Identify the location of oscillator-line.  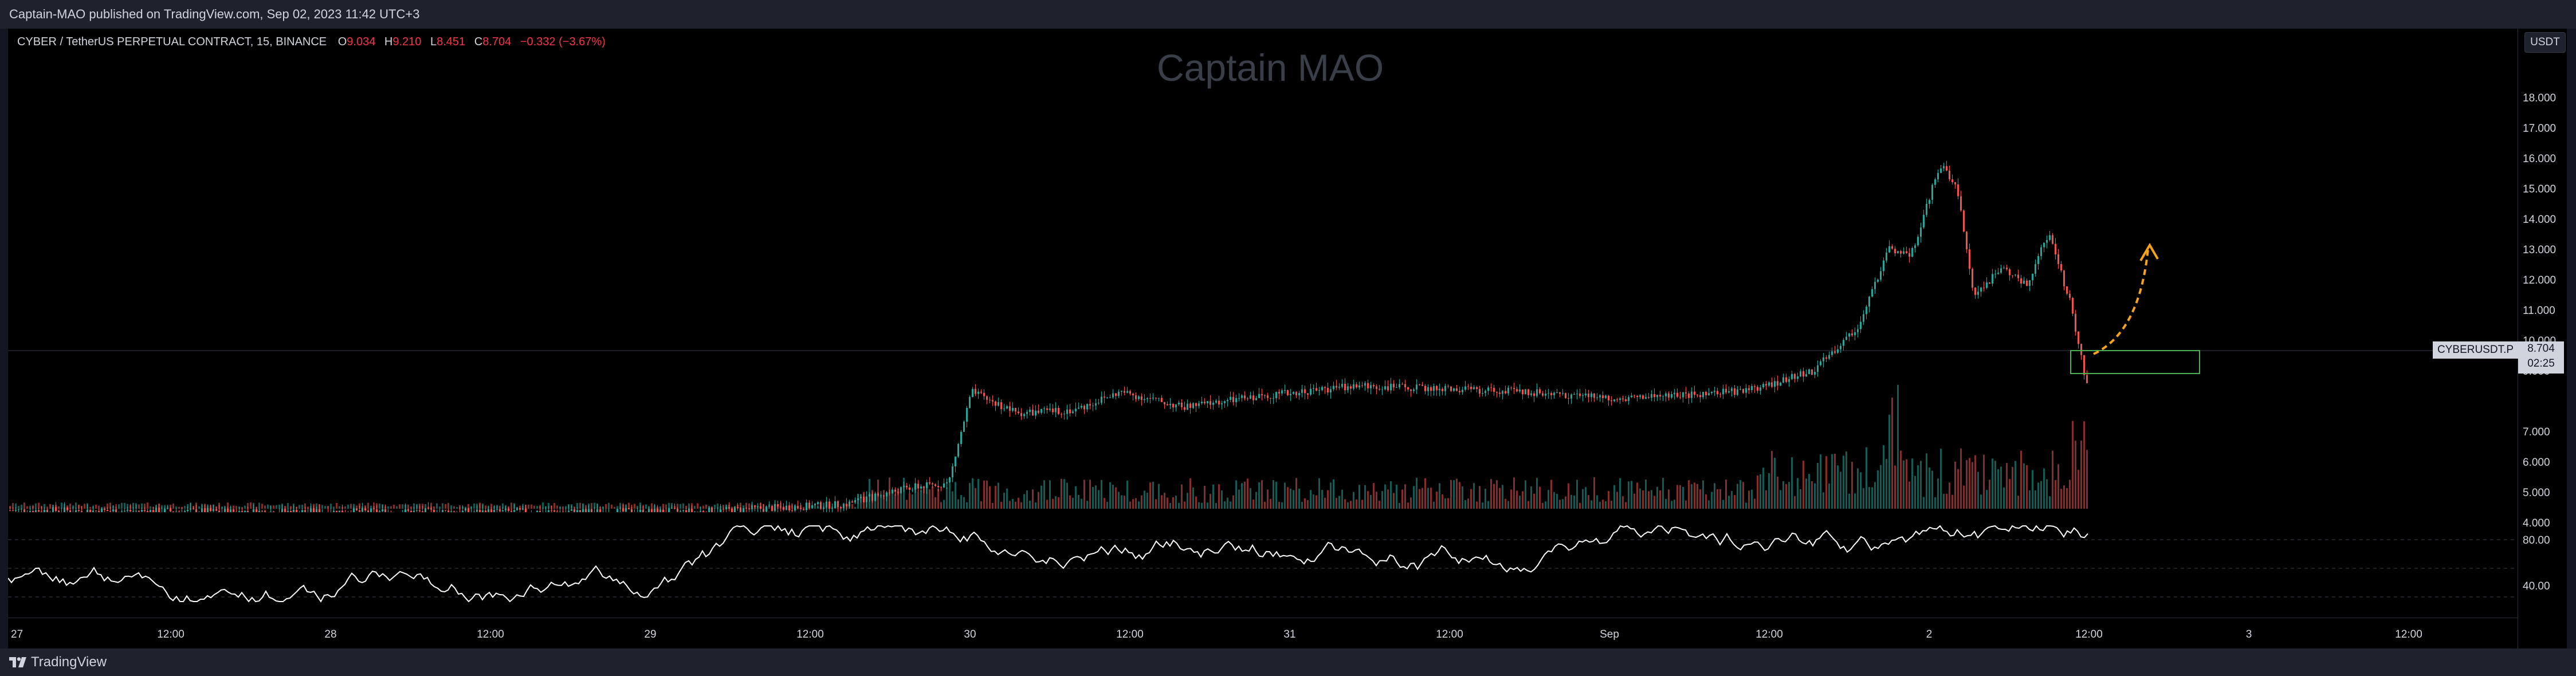
(1048, 564).